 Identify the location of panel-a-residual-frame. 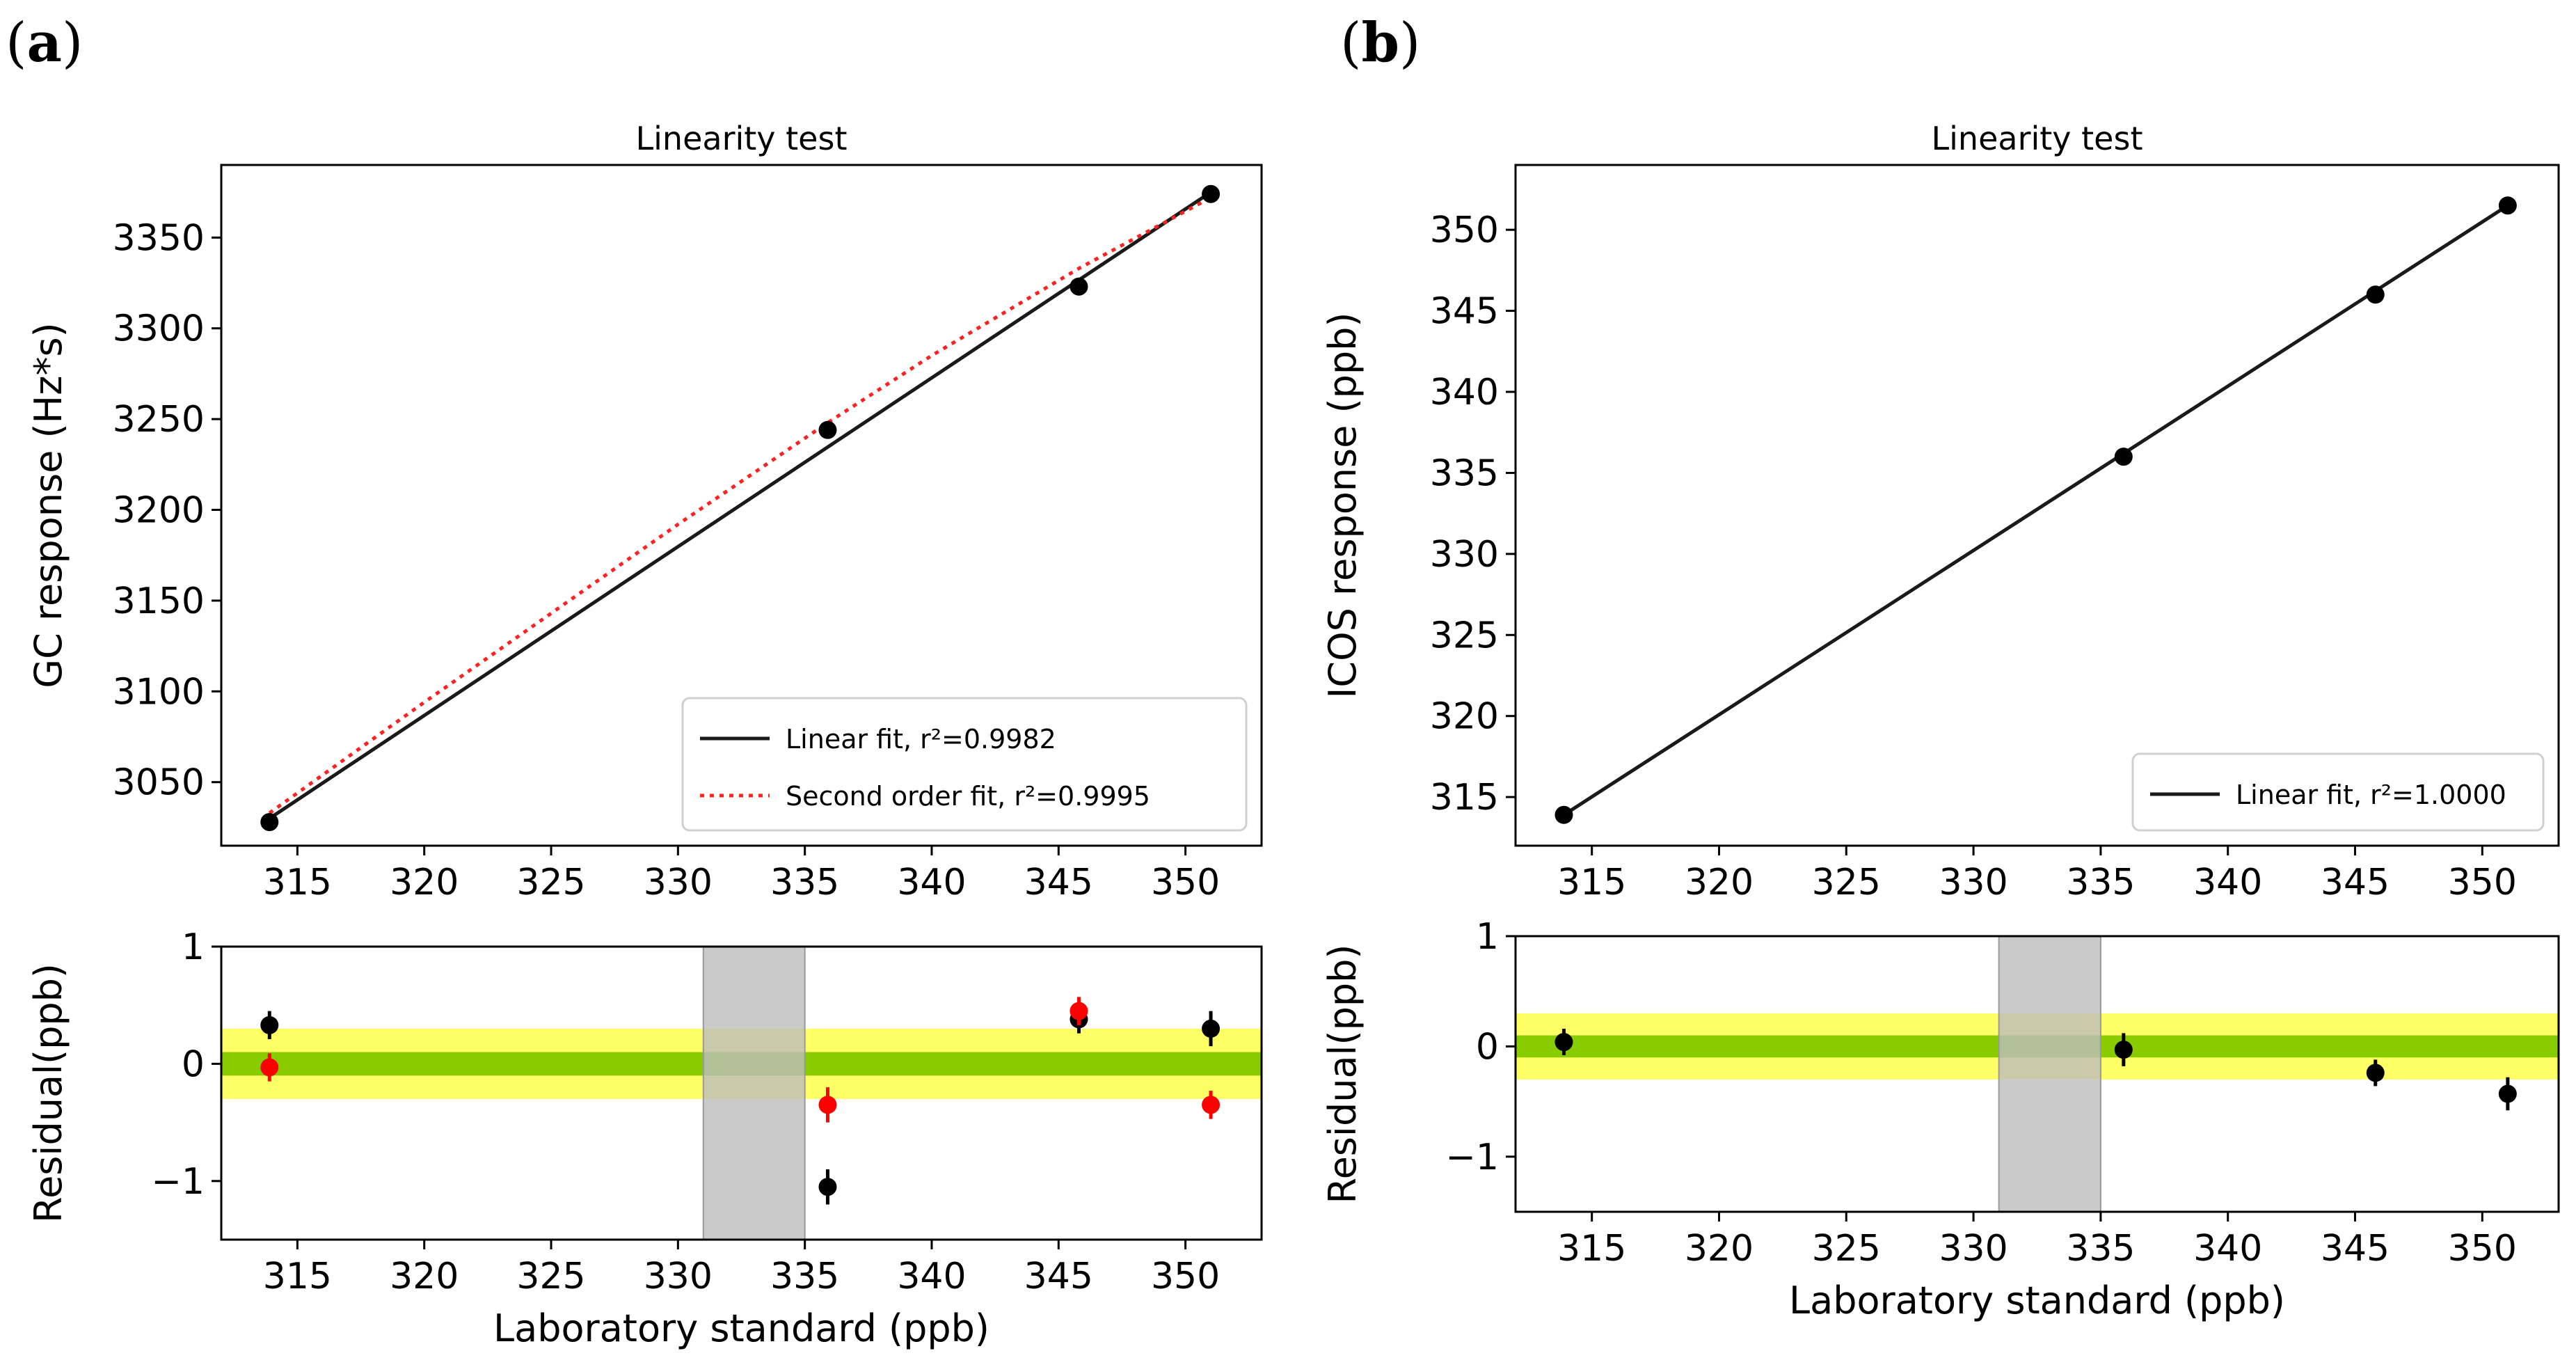
(741, 1093).